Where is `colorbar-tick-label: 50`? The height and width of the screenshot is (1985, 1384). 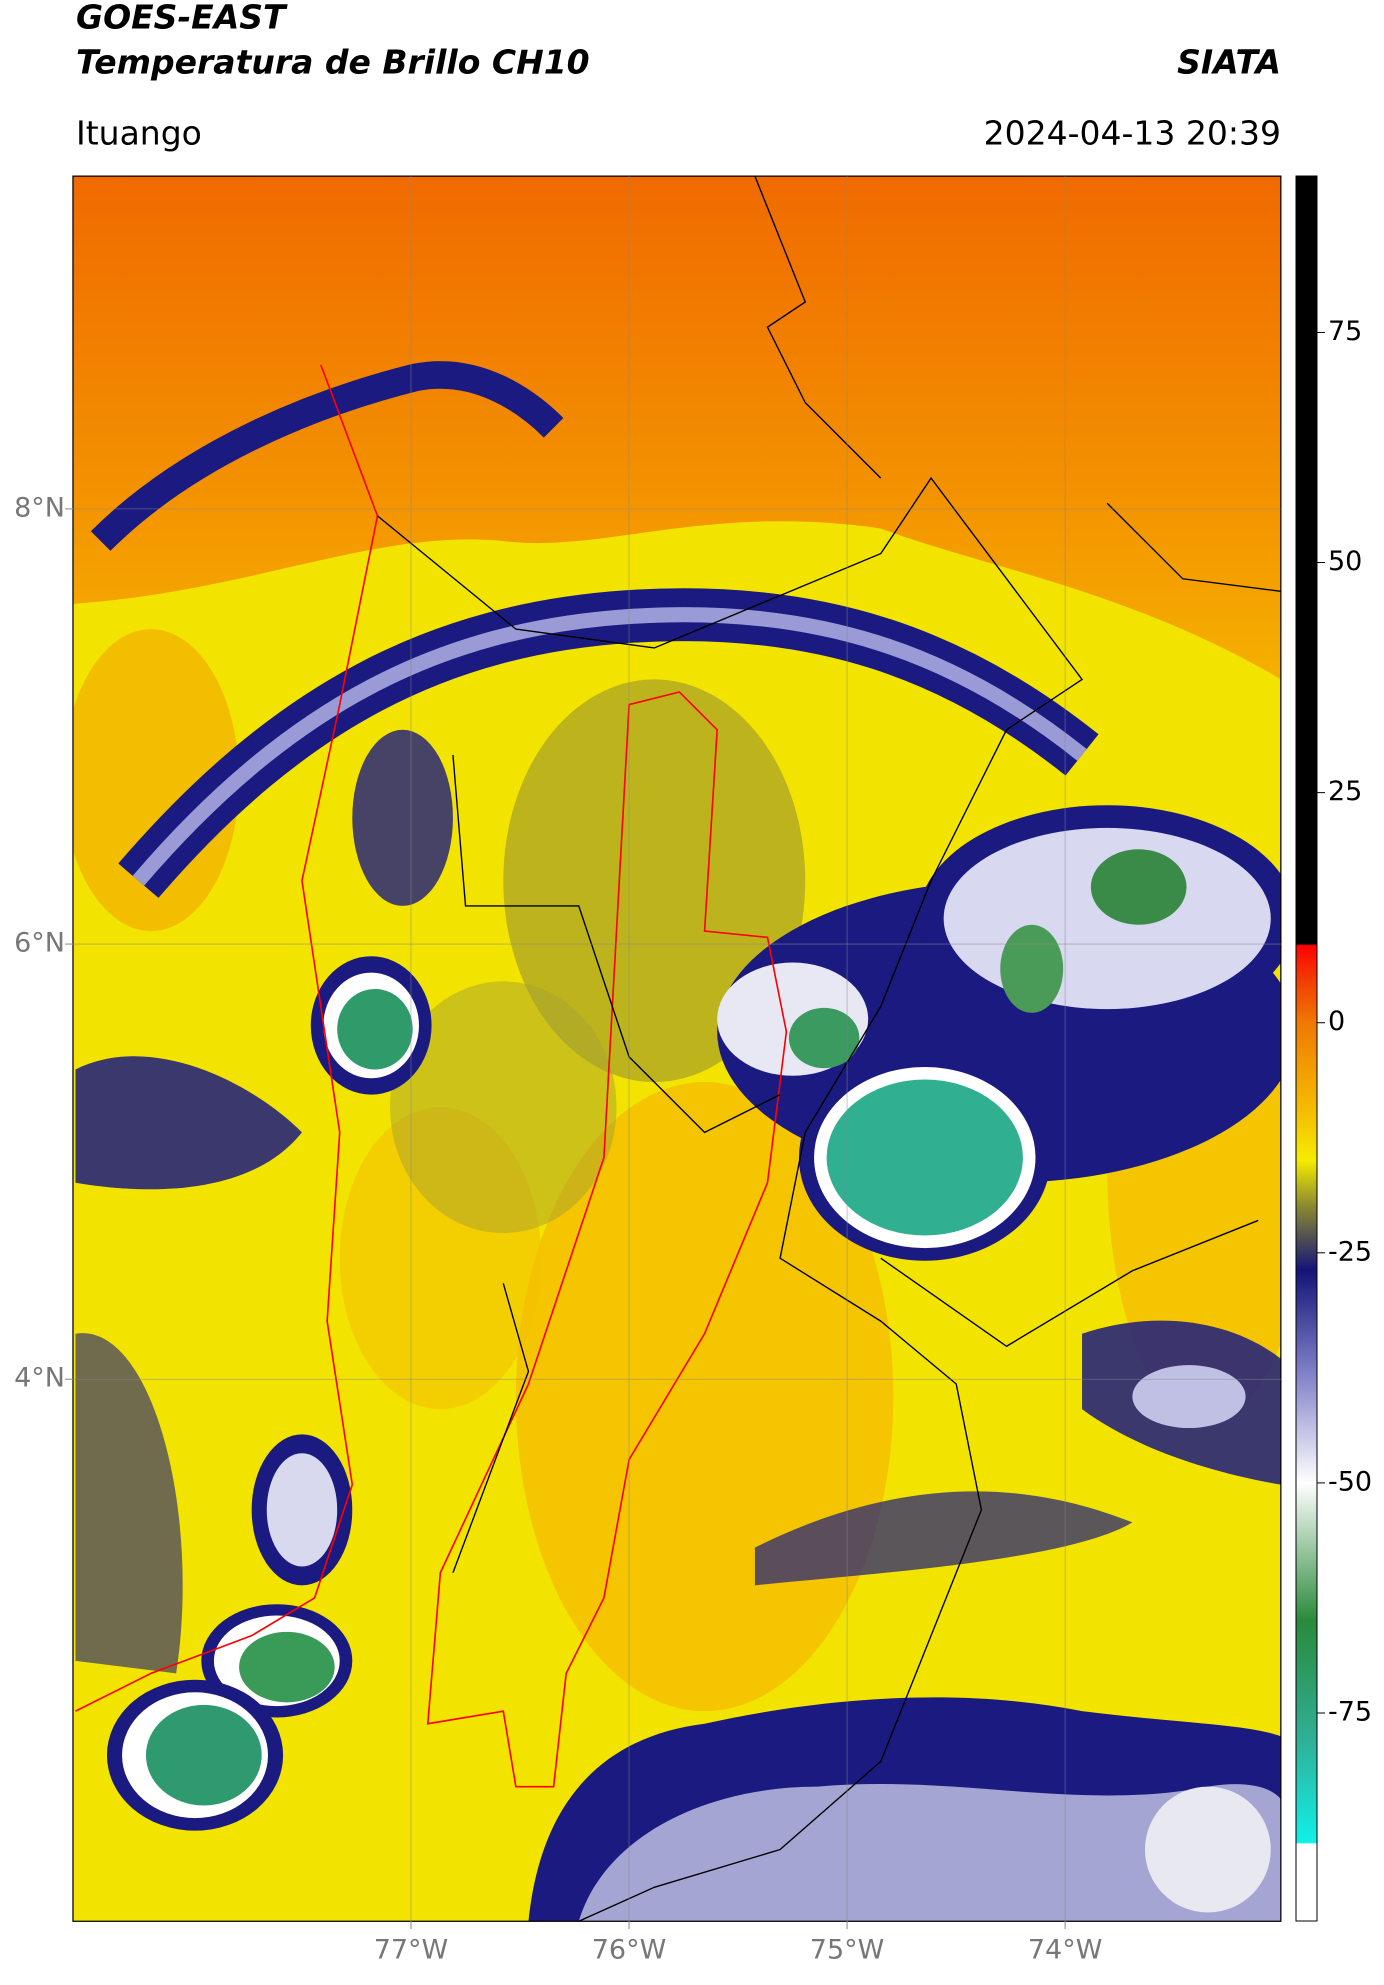
colorbar-tick-label: 50 is located at coordinates (1345, 561).